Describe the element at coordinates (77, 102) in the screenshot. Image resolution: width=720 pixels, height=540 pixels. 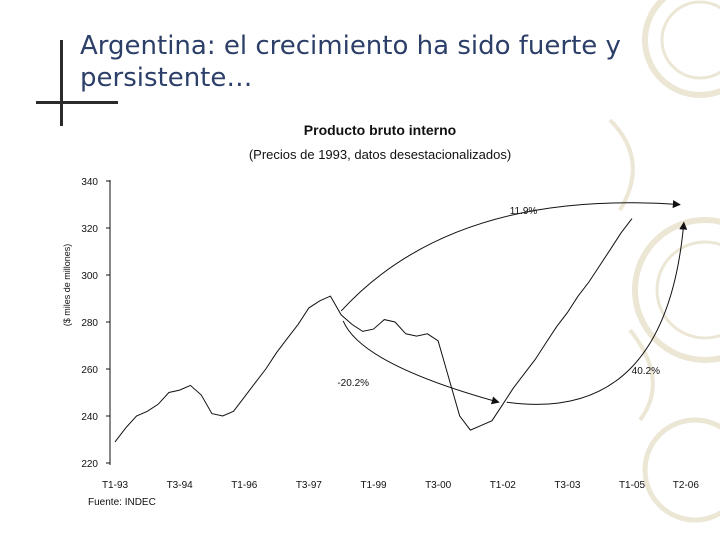
I see `title-accent-horizontal` at that location.